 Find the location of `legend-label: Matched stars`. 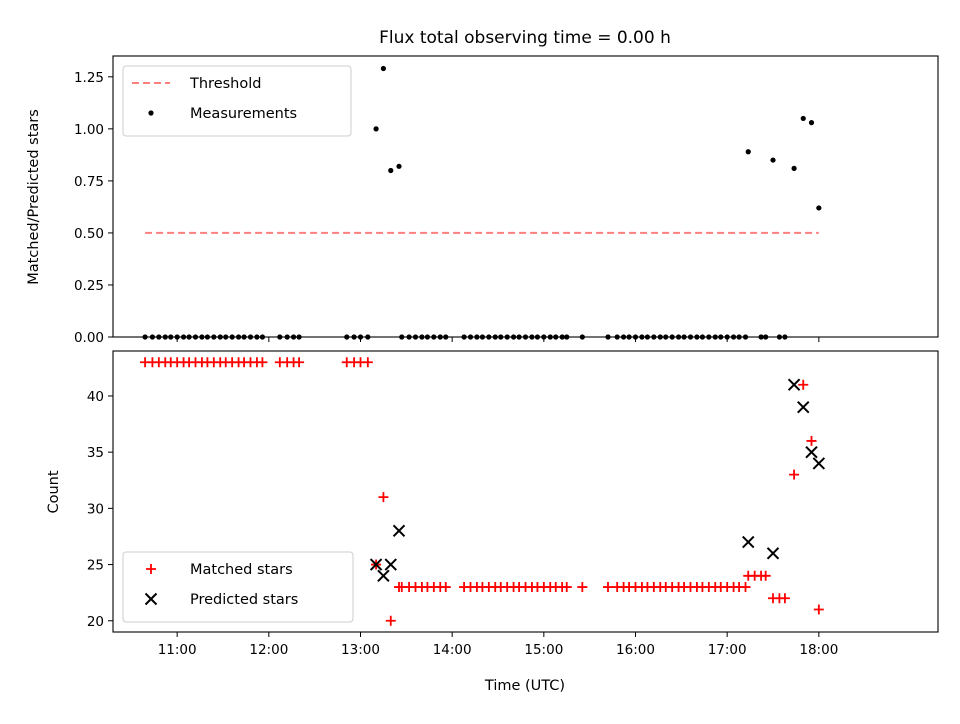

legend-label: Matched stars is located at coordinates (241, 570).